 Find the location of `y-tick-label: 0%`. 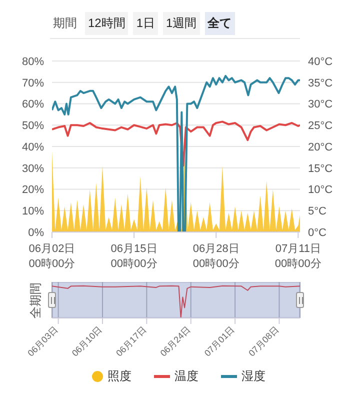

y-tick-label: 0% is located at coordinates (36, 232).